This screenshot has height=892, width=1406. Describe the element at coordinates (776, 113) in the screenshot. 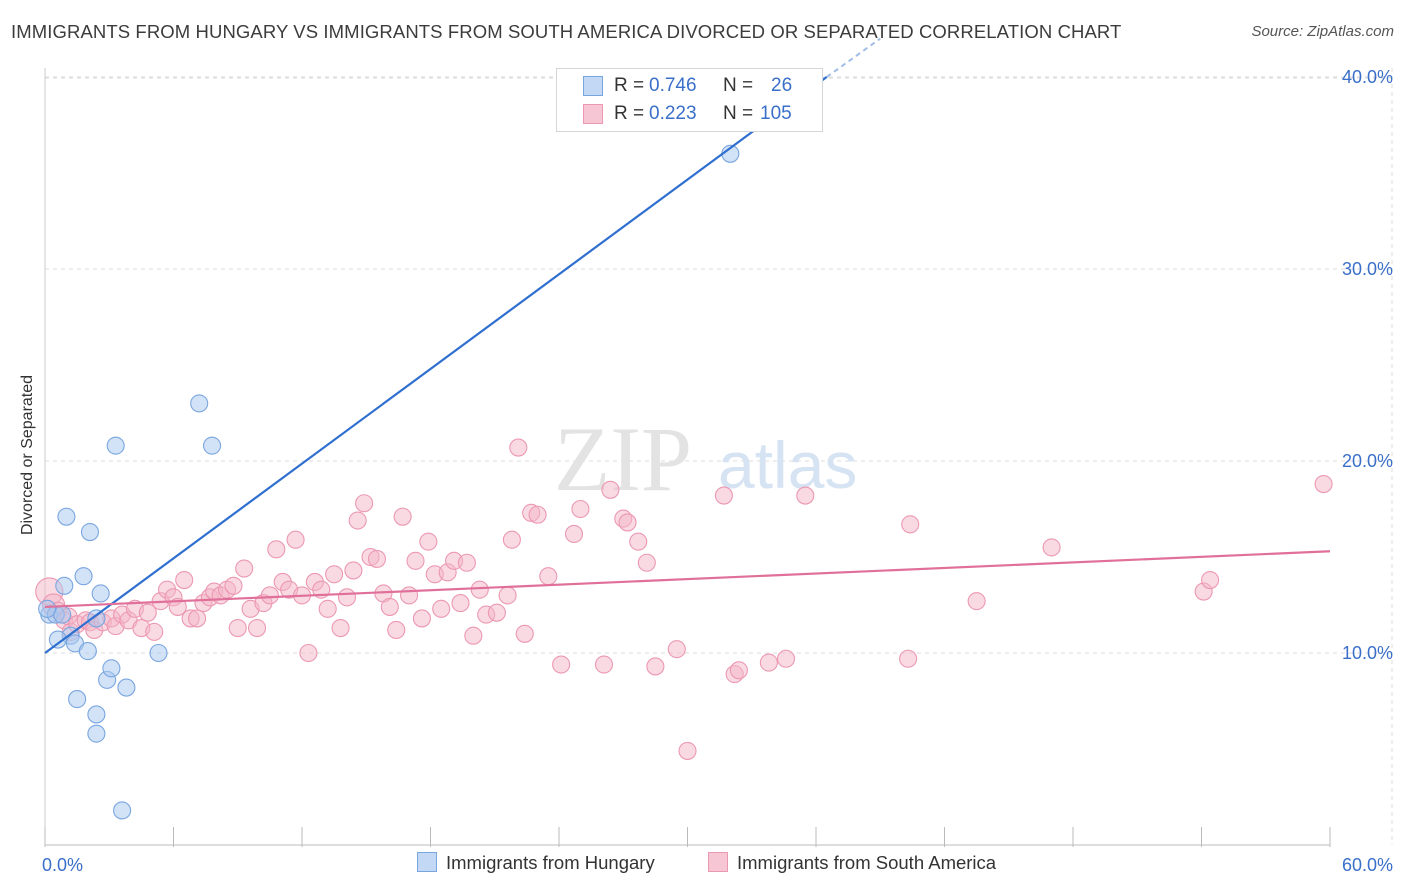

I see `n-value: 105` at that location.